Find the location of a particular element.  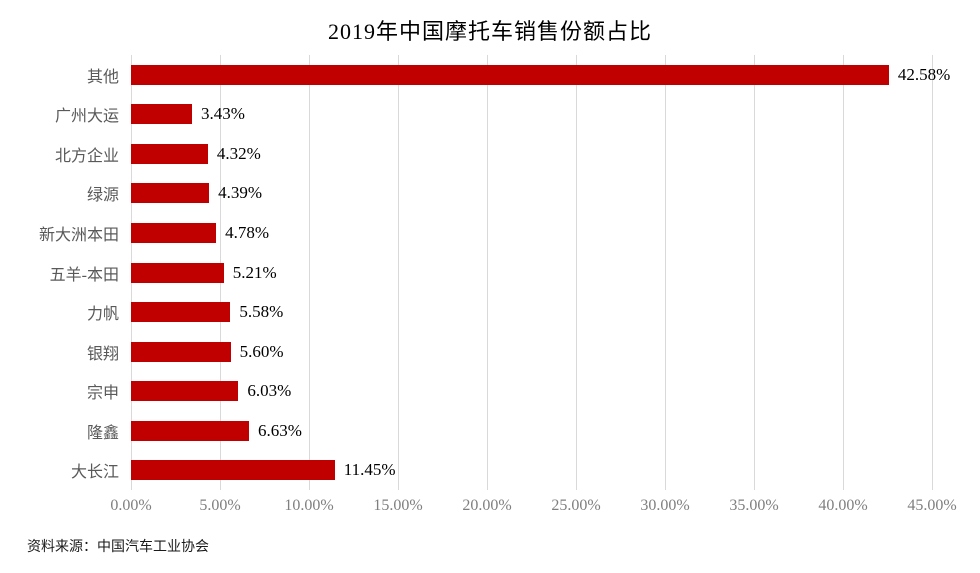

category-label: 五羊-本田 is located at coordinates (84, 275).